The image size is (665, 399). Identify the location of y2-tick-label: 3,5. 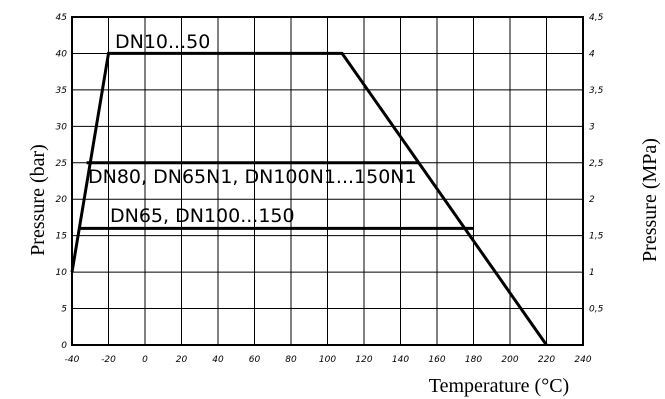
(596, 91).